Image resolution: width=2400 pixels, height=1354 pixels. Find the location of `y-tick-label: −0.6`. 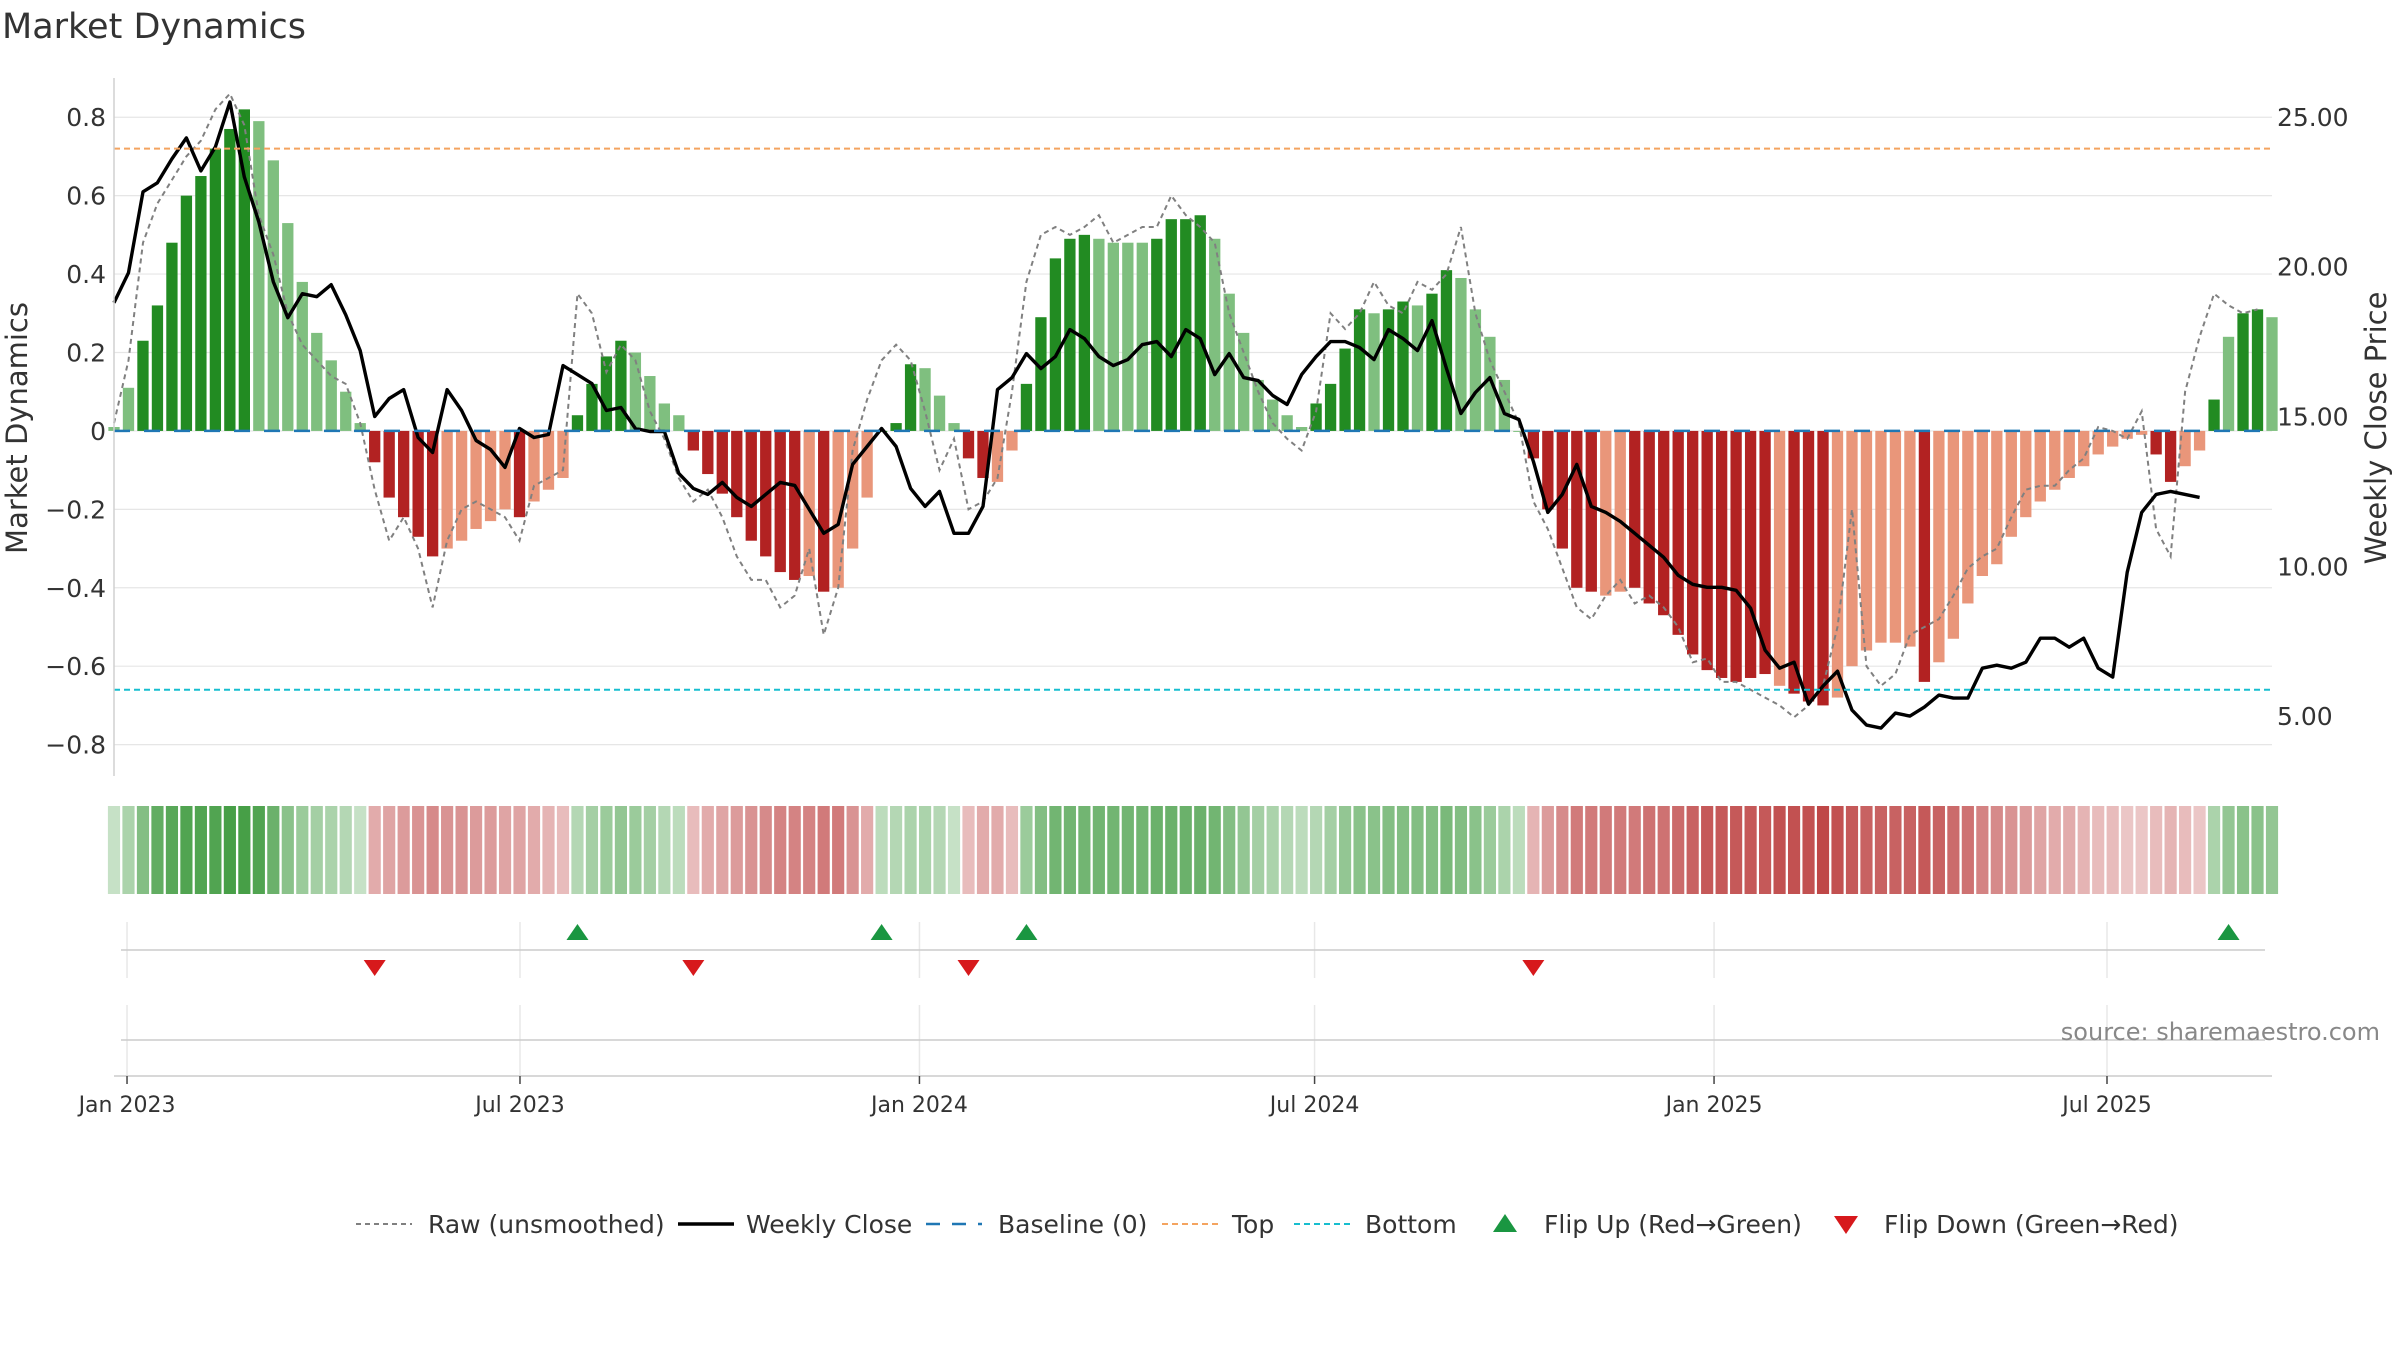

y-tick-label: −0.6 is located at coordinates (75, 666).